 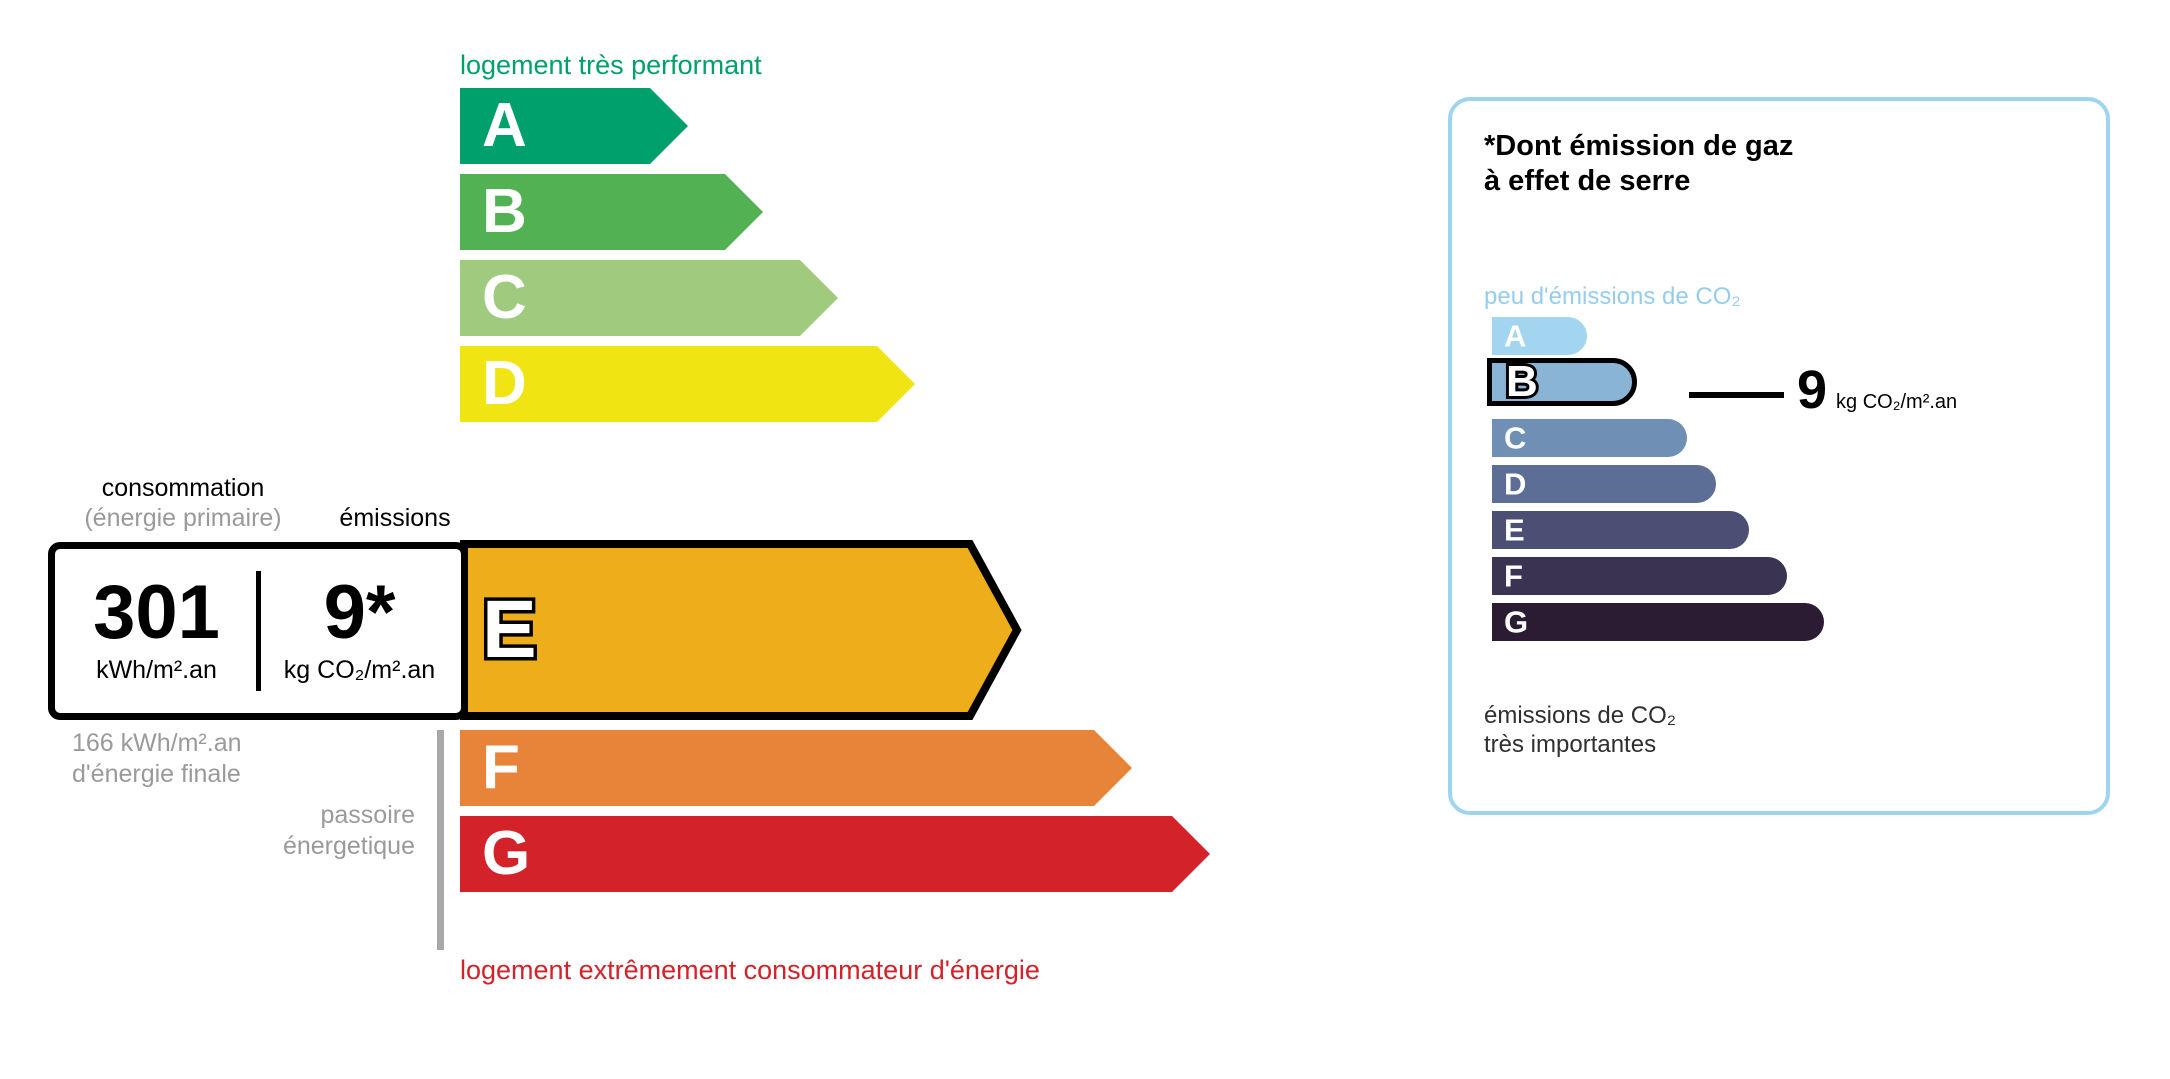 I want to click on energy-bar-e-letter: E, so click(x=510, y=629).